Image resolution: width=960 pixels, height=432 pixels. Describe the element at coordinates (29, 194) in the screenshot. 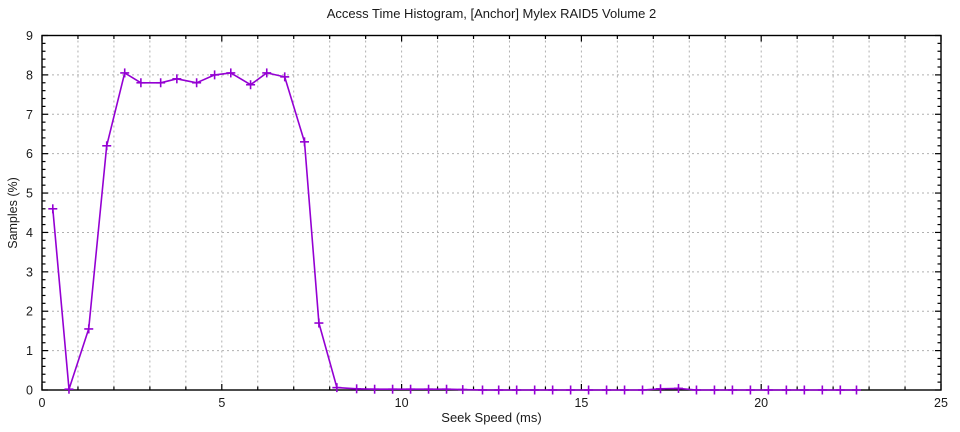

I see `y-tick-label: 5` at that location.